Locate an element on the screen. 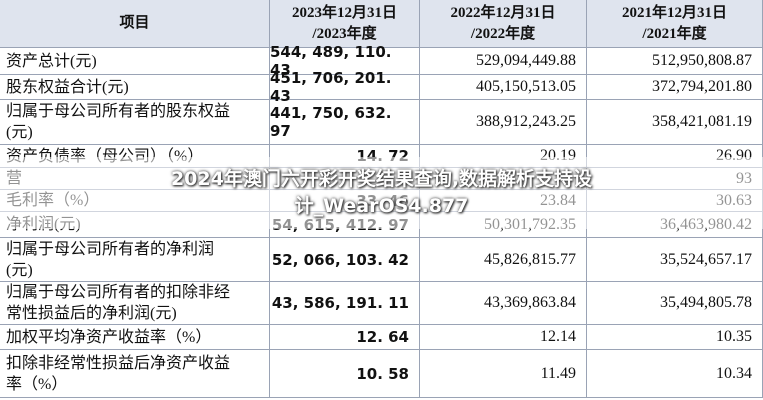 The height and width of the screenshot is (400, 763). value-cell: 451, 706, 201. 43 is located at coordinates (345, 87).